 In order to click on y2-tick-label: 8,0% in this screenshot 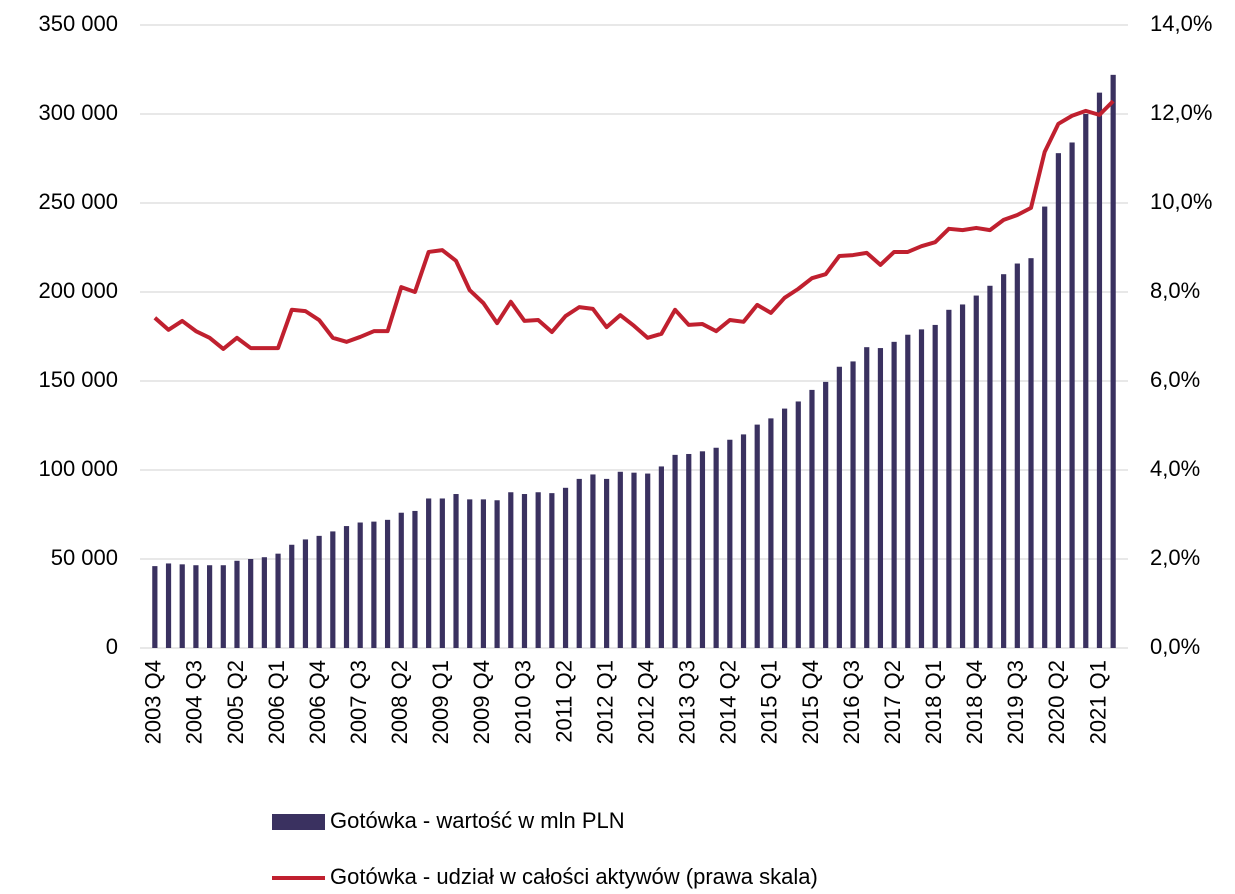, I will do `click(1175, 290)`.